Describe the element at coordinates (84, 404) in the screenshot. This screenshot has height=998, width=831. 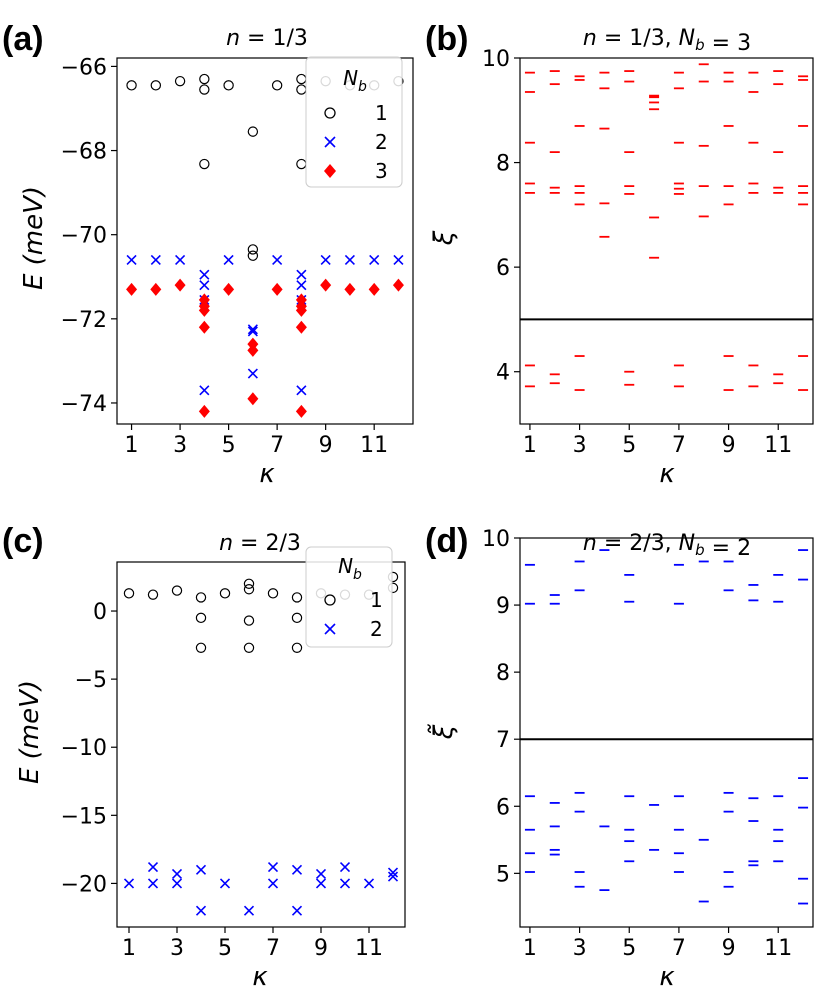
I see `y-tick-label: −74` at that location.